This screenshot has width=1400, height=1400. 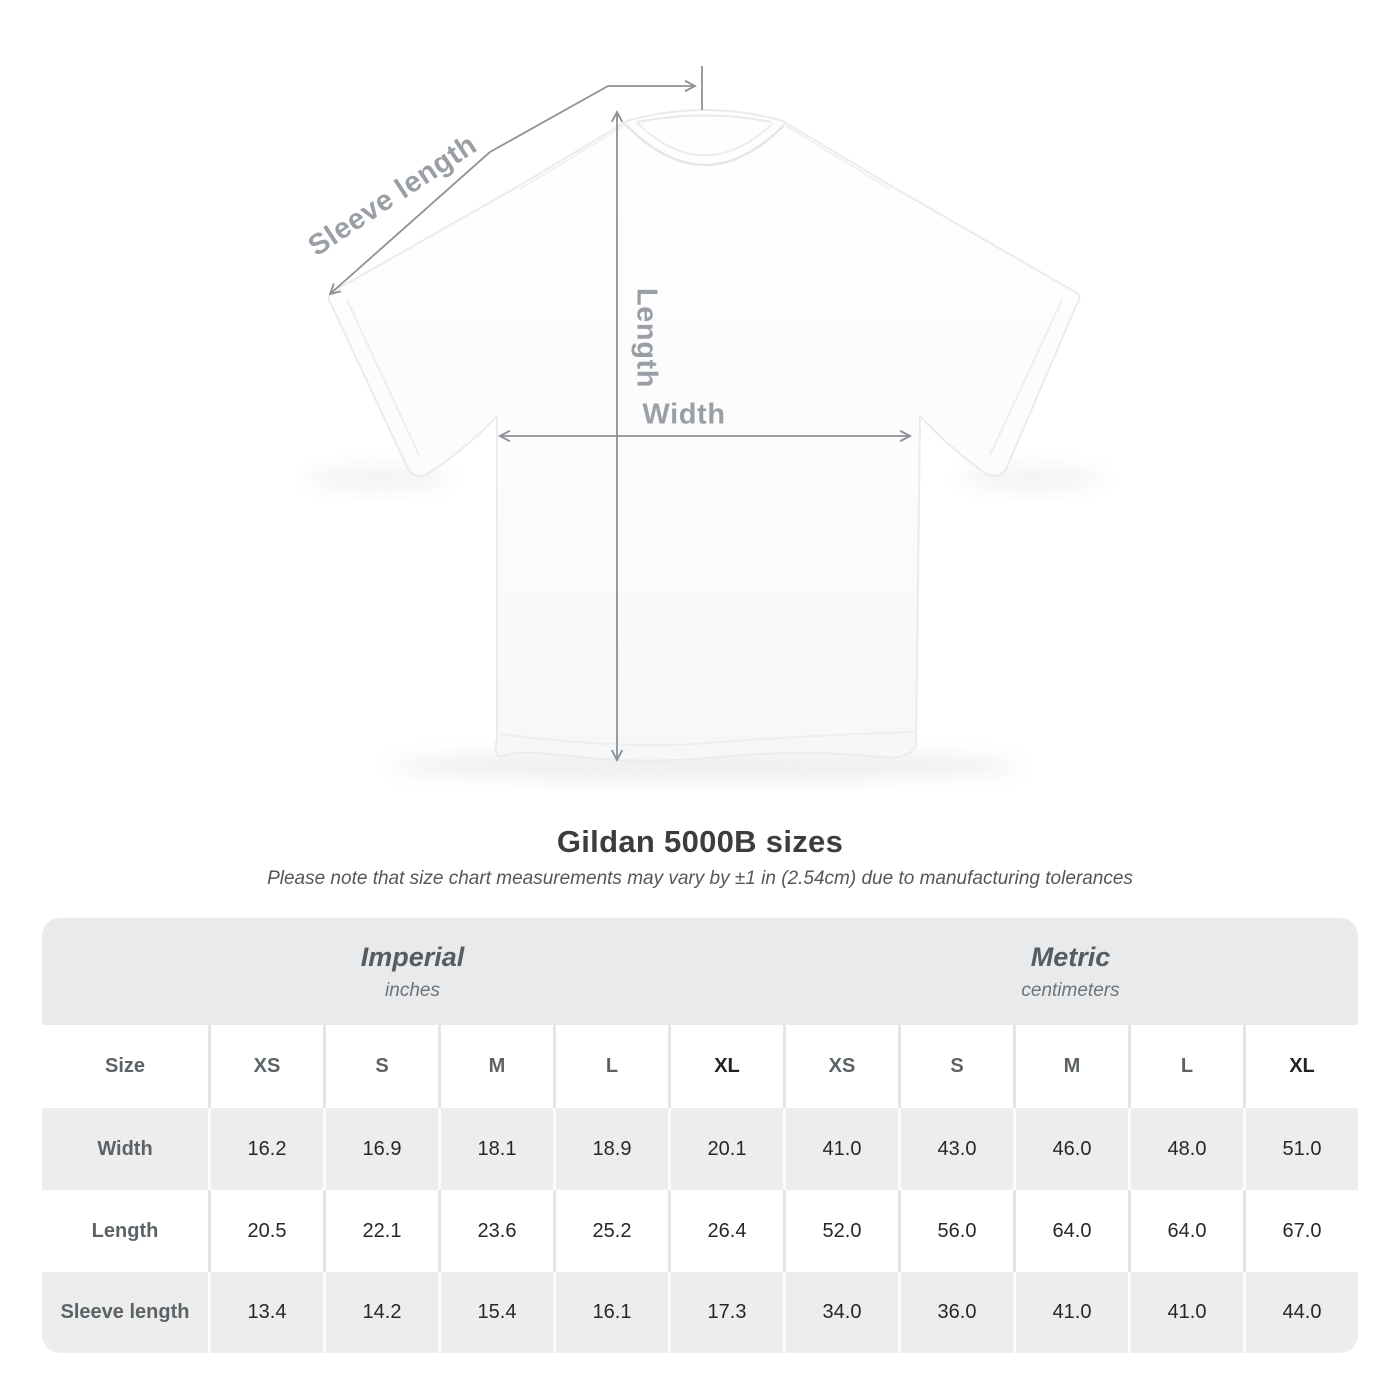 I want to click on row-label-sleeve-length: Sleeve length, so click(x=125, y=1312).